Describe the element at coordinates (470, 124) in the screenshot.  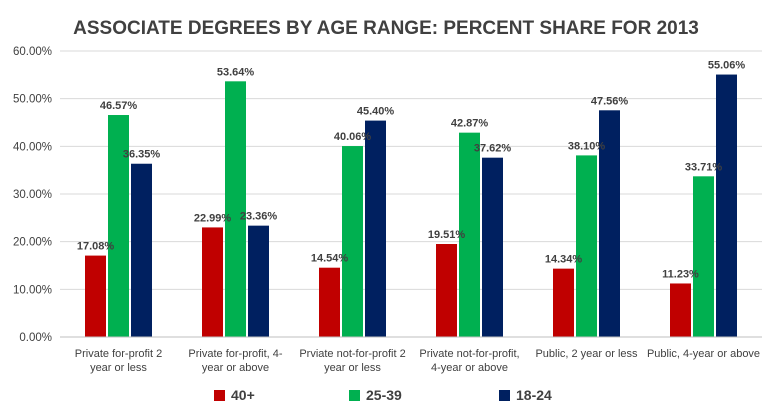
I see `data-label: 42.87%` at that location.